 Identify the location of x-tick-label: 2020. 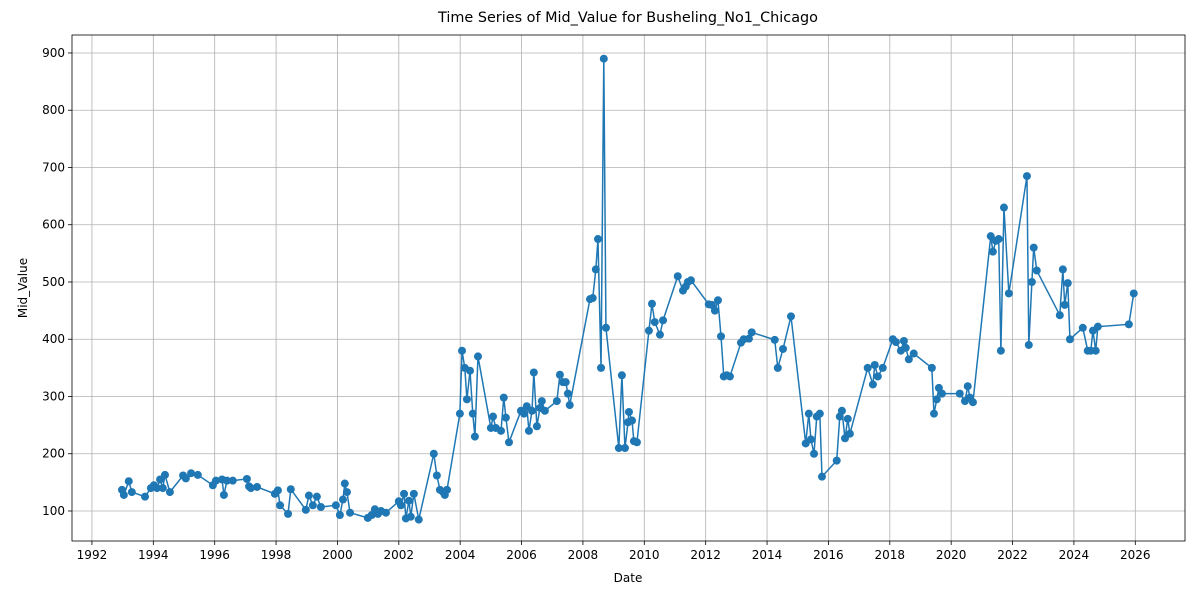
(951, 555).